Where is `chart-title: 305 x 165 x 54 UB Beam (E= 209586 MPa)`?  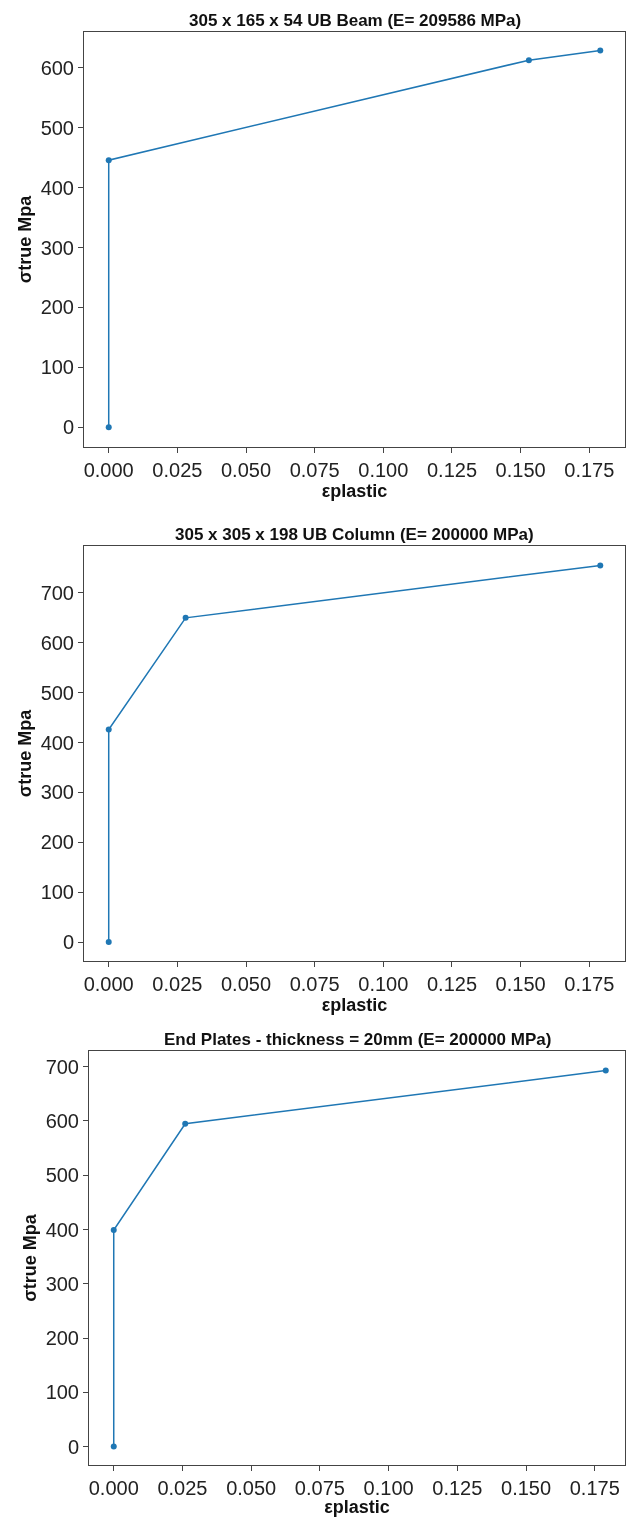
chart-title: 305 x 165 x 54 UB Beam (E= 209586 MPa) is located at coordinates (355, 20).